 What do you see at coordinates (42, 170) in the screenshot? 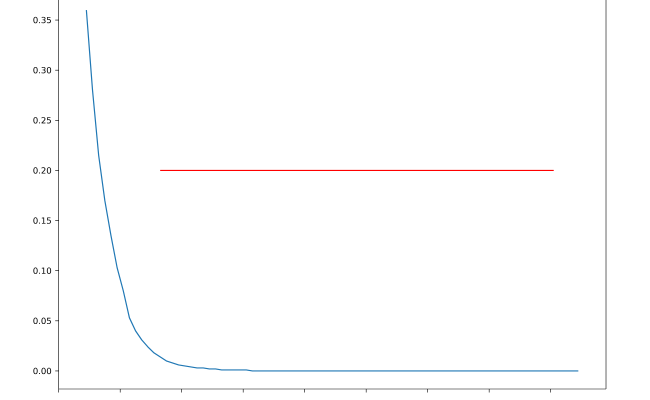
I see `y-tick-label: 0.20` at bounding box center [42, 170].